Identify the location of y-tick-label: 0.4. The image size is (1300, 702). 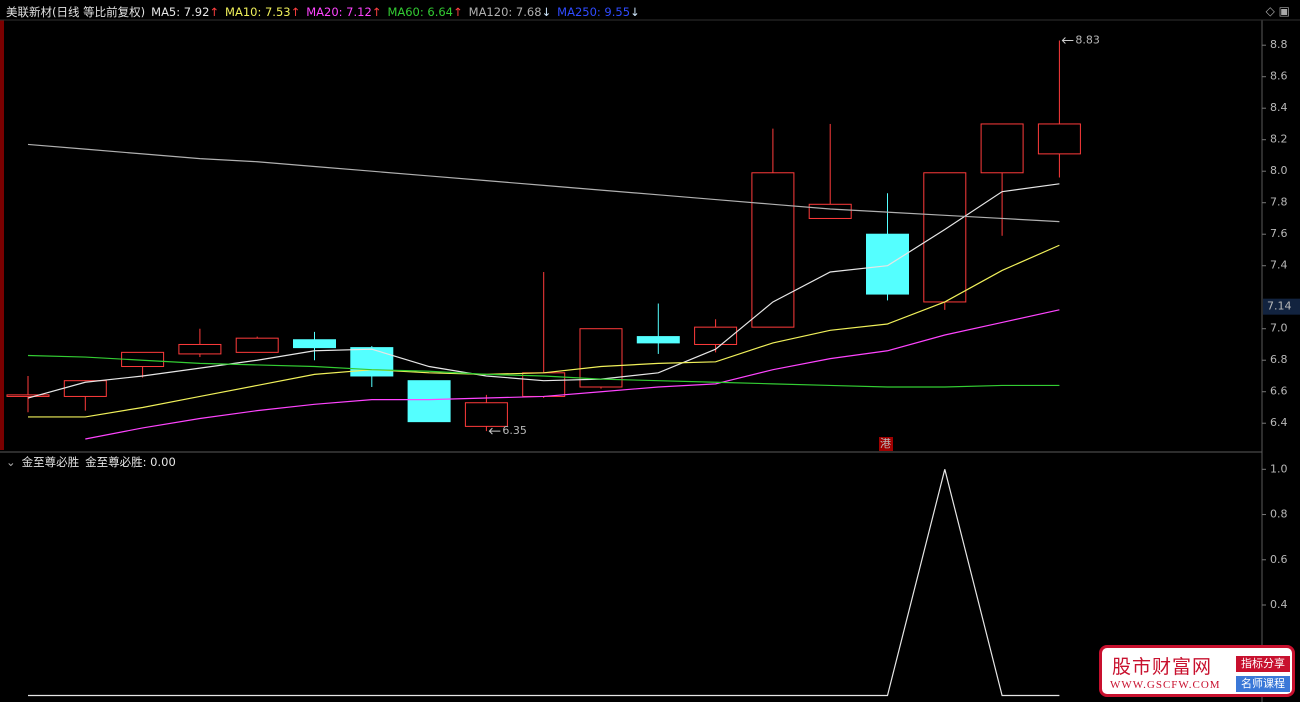
(1279, 604).